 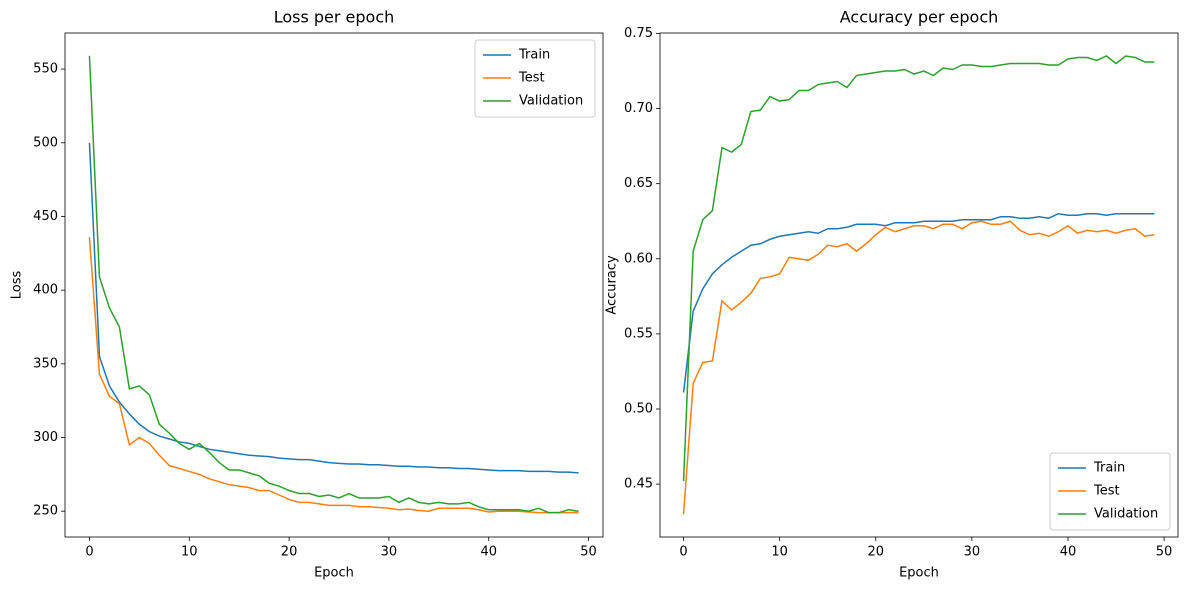 What do you see at coordinates (919, 17) in the screenshot?
I see `chart-title: Accuracy per epoch` at bounding box center [919, 17].